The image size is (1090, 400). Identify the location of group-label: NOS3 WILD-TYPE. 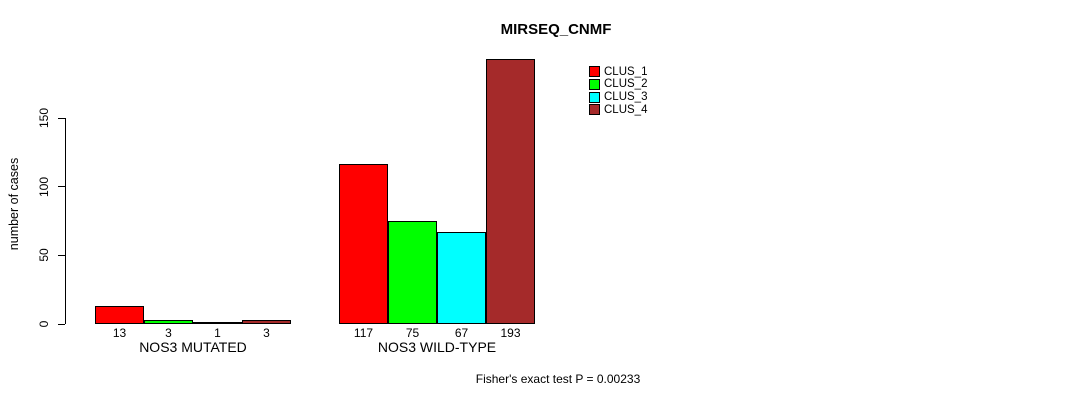
(437, 347).